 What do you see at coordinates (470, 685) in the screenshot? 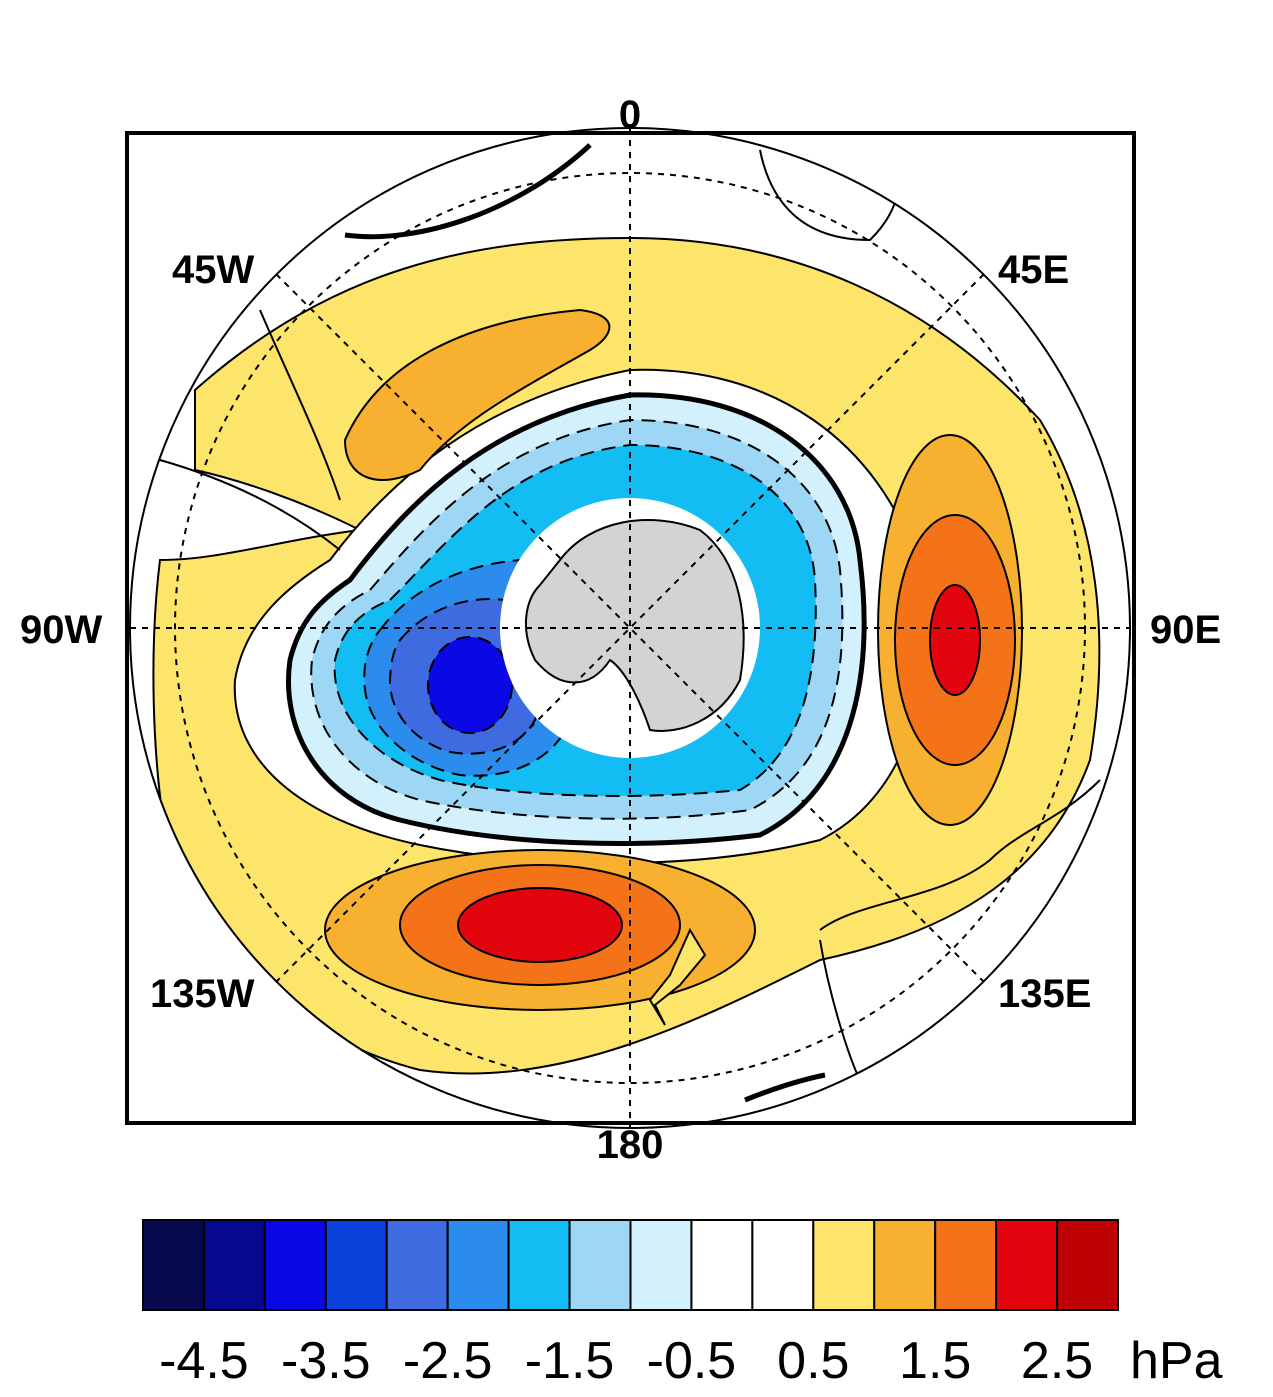
I see `neg-min-core` at bounding box center [470, 685].